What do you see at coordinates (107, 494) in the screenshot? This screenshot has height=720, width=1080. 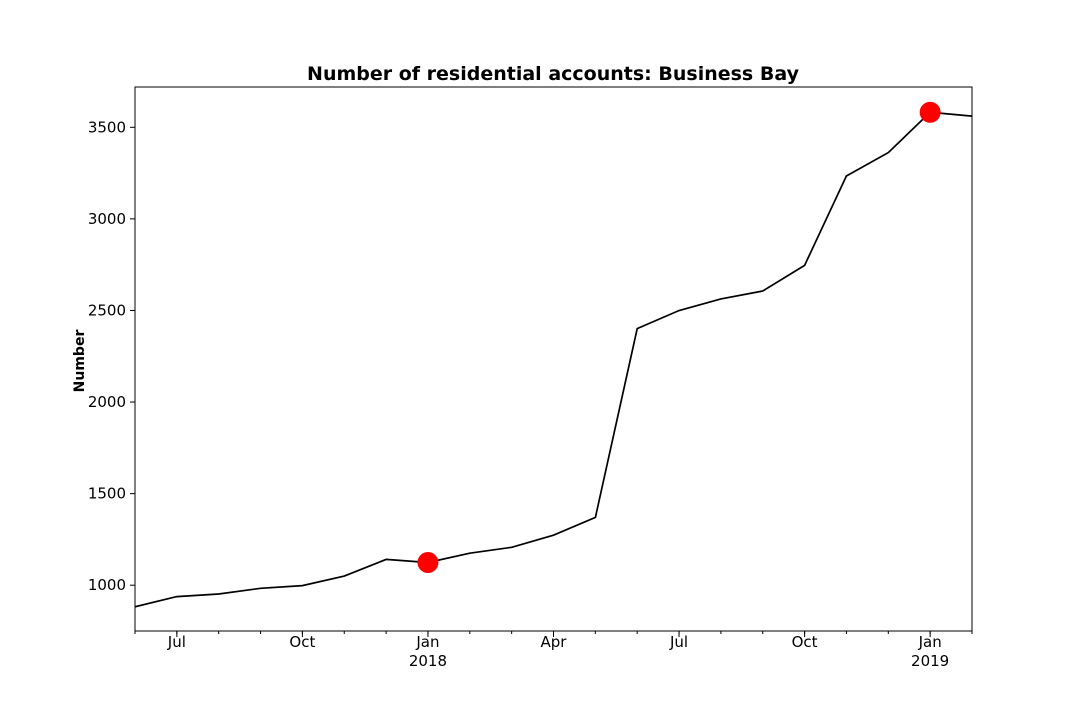 I see `y-tick-label: 1500` at bounding box center [107, 494].